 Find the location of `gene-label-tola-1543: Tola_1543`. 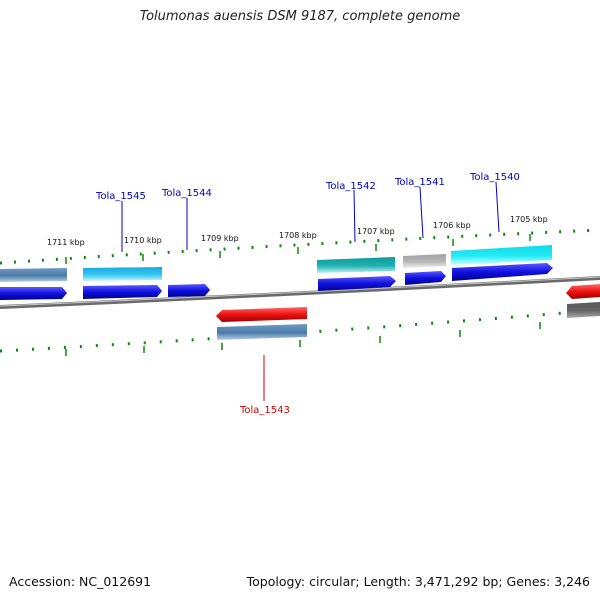

gene-label-tola-1543: Tola_1543 is located at coordinates (264, 410).